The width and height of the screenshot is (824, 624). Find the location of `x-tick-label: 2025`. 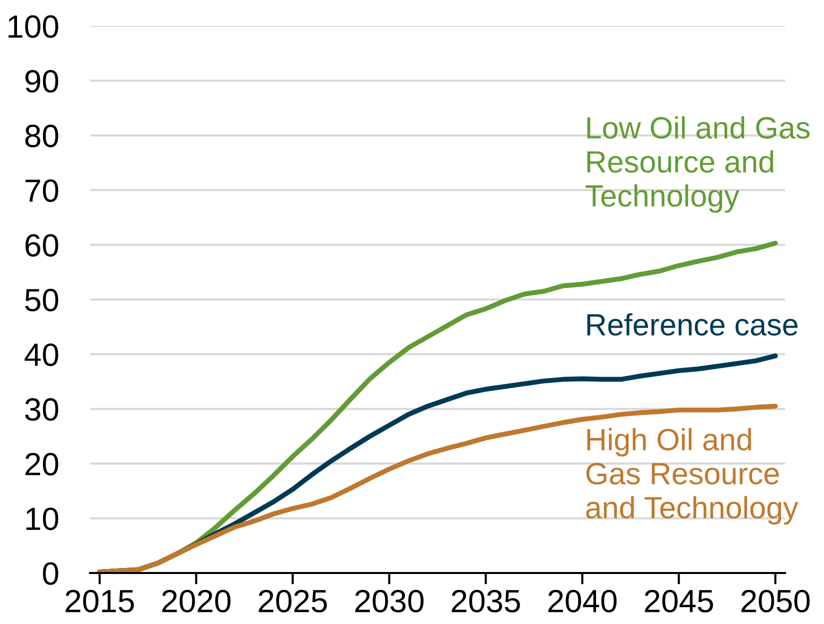

x-tick-label: 2025 is located at coordinates (292, 601).